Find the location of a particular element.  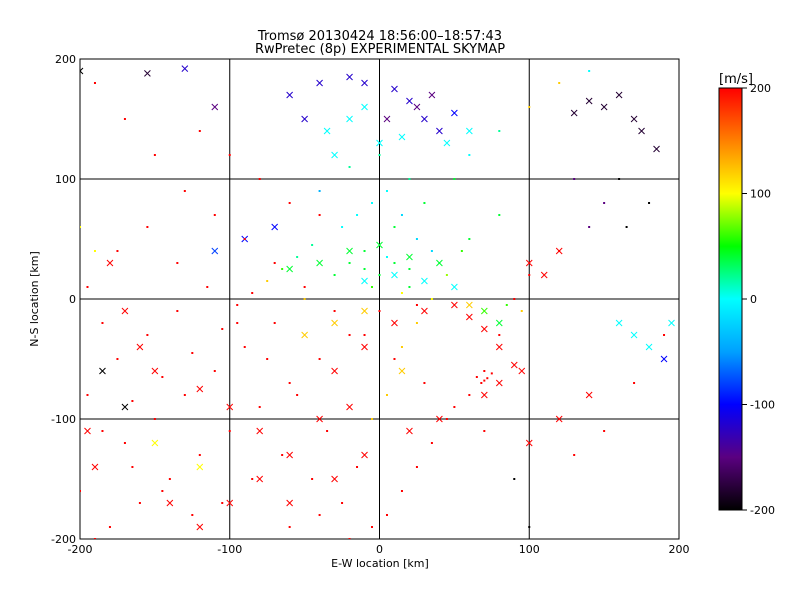

chart-subtitle: RwPretec (8p) EXPERIMENTAL SKYMAP is located at coordinates (380, 49).